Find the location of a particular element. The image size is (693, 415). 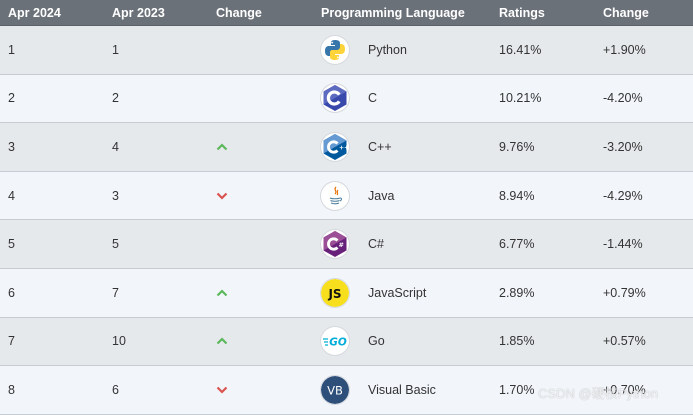

rank-apr-2024: 3 is located at coordinates (11, 146).